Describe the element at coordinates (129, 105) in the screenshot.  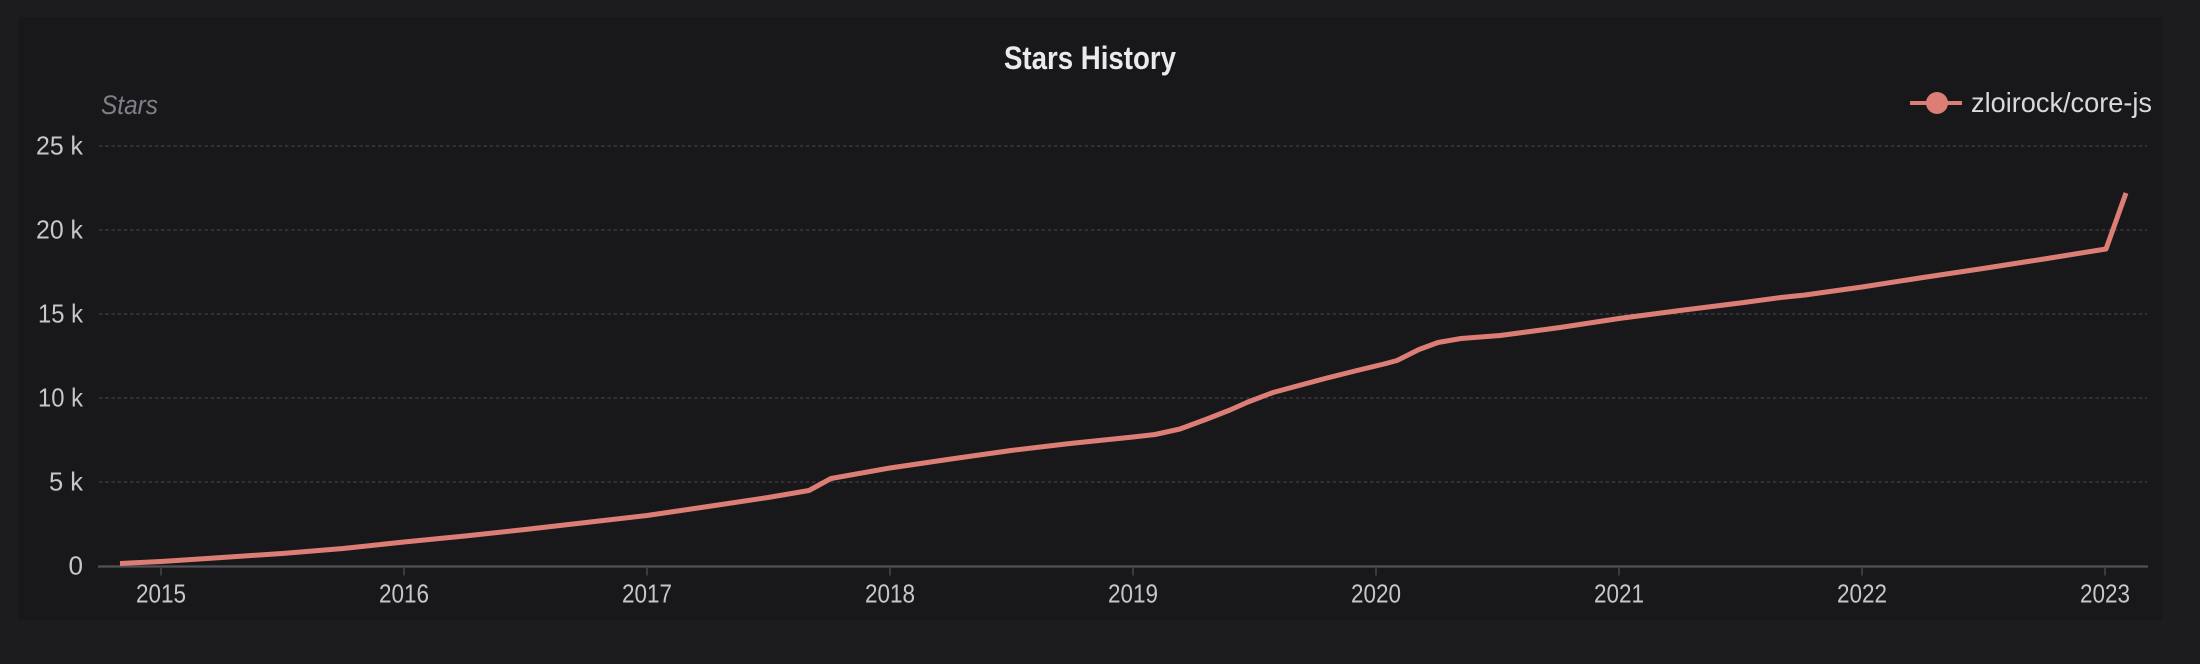
I see `svg-text: Stars` at that location.